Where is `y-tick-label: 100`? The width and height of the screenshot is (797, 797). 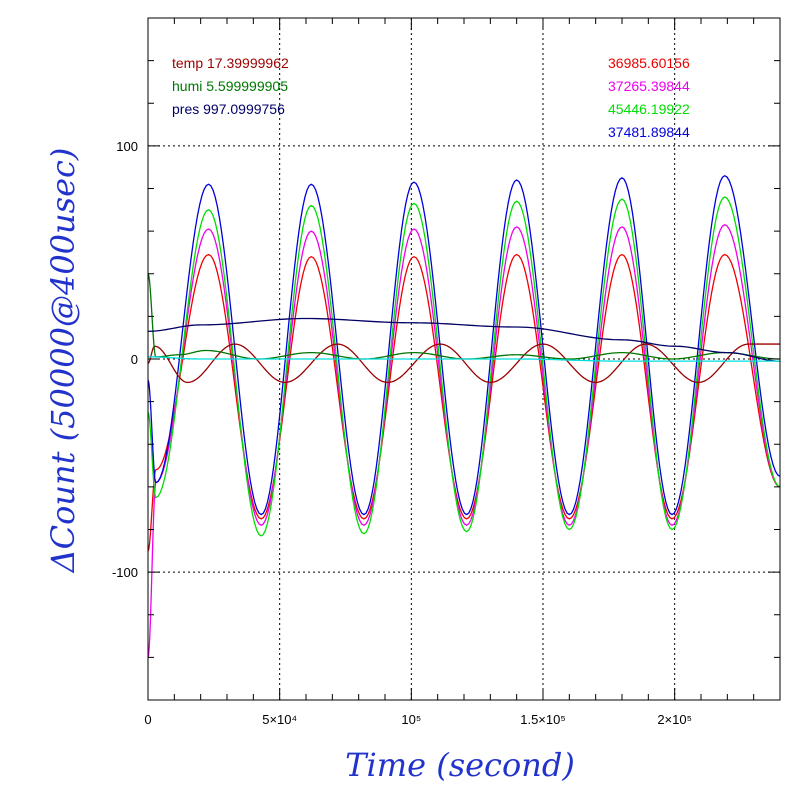 y-tick-label: 100 is located at coordinates (127, 146).